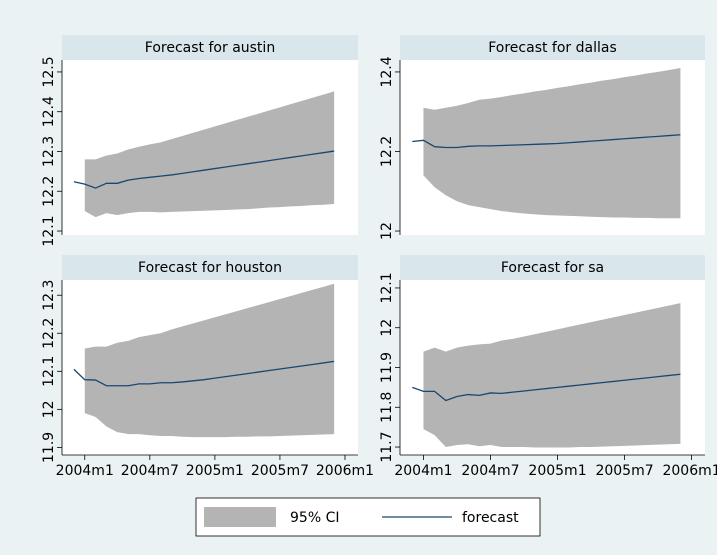 The image size is (717, 559). Describe the element at coordinates (49, 71) in the screenshot. I see `y-tick-label: 12.5` at that location.